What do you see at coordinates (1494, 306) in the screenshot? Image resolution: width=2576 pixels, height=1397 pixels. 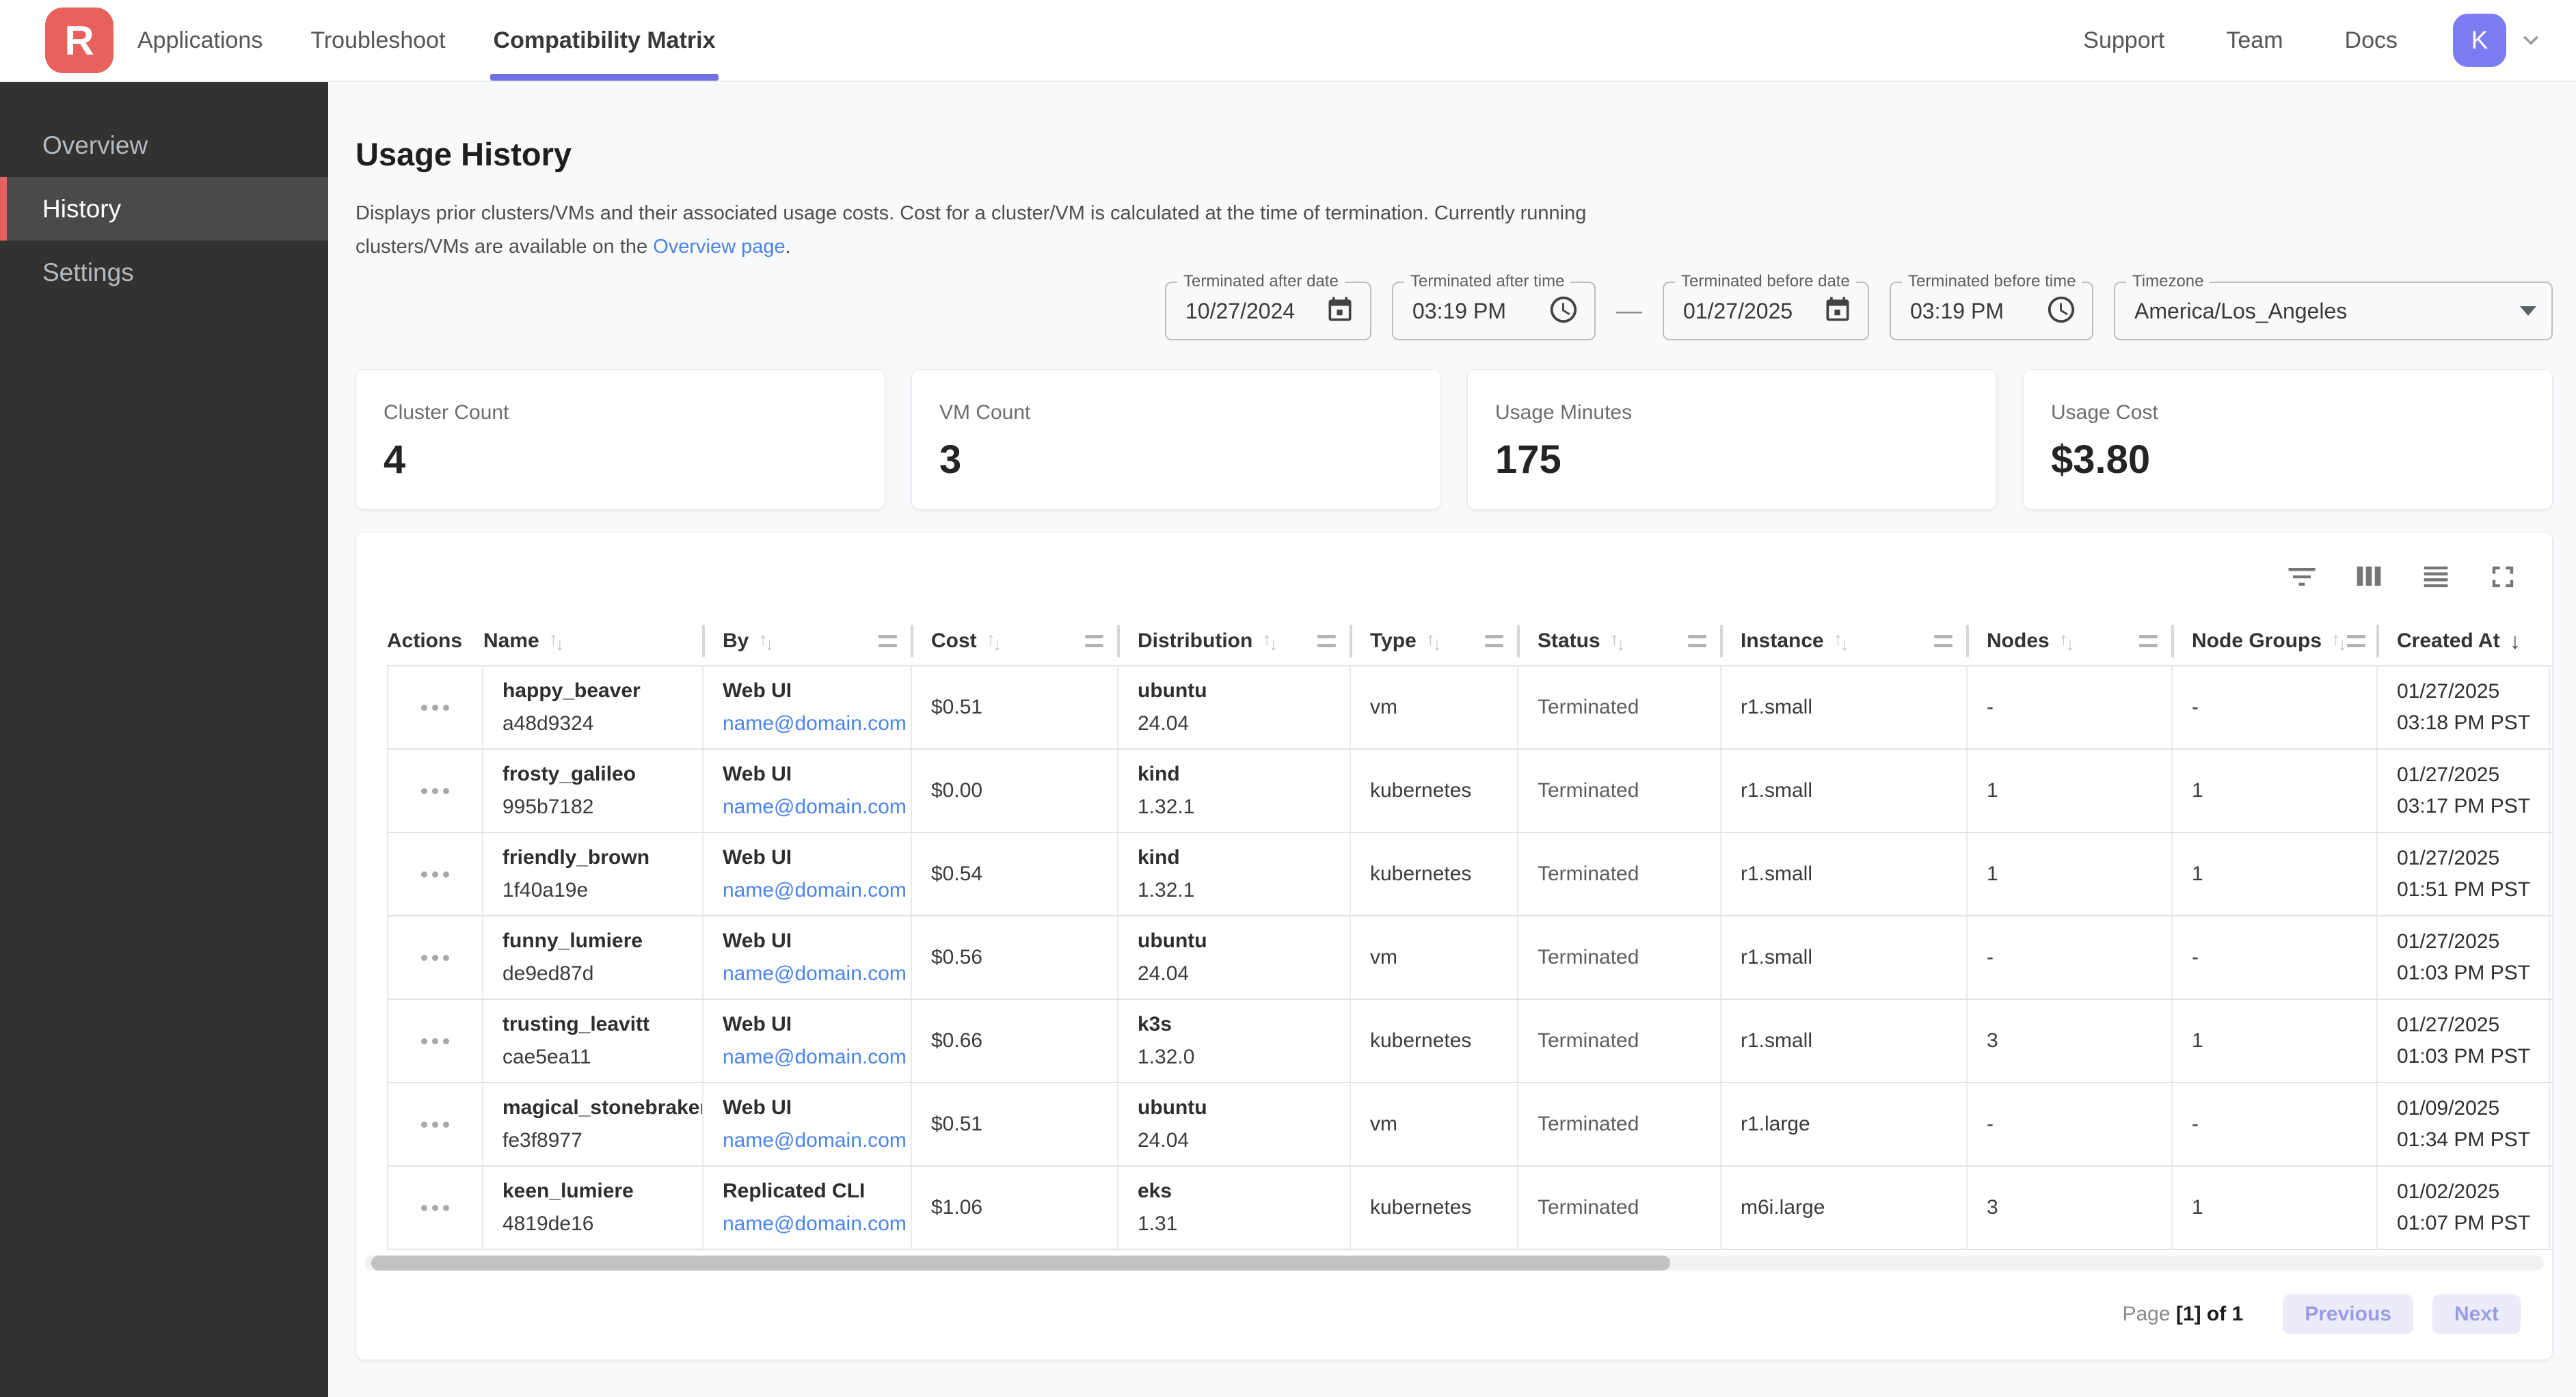 I see `terminated-after-time-field: Terminated after time 03:19 PM` at bounding box center [1494, 306].